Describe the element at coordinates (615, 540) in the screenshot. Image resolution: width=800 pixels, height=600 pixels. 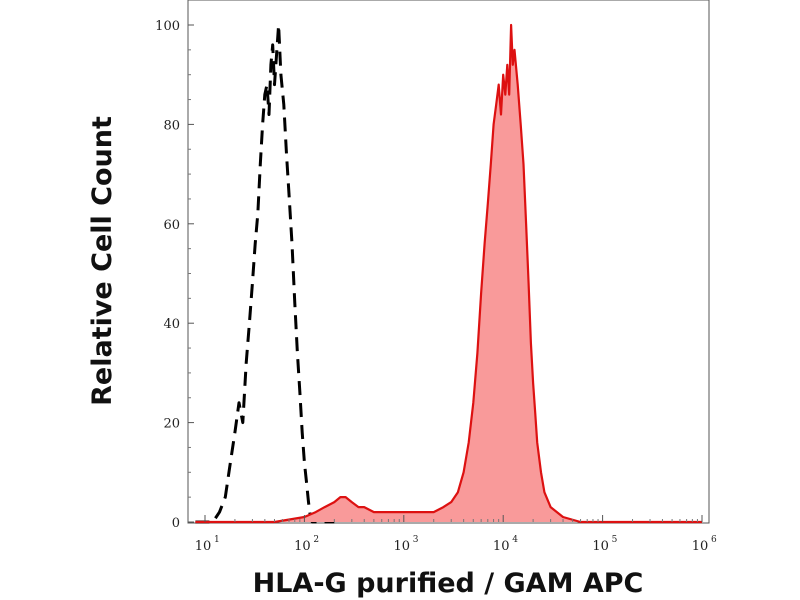
I see `x-tick-exponent: 5` at that location.